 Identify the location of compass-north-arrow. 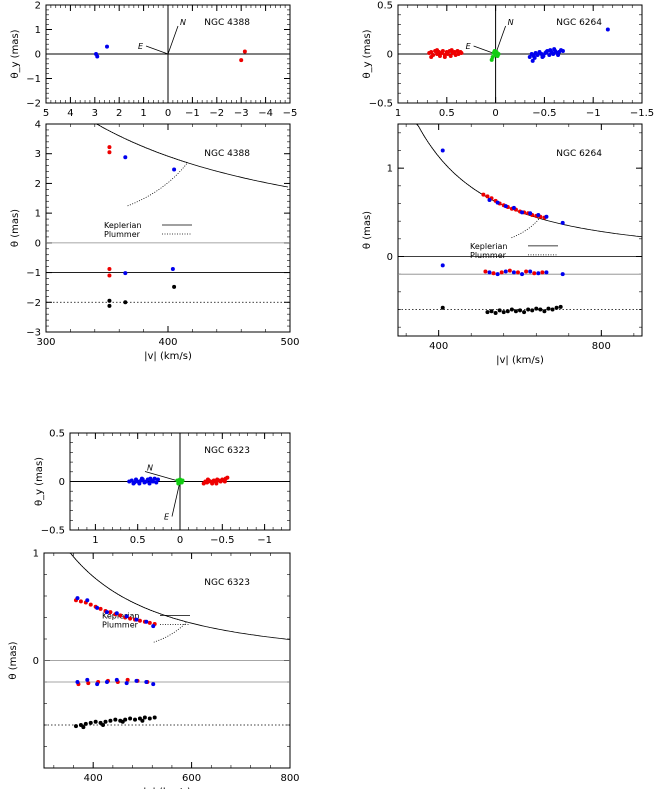
(500, 40).